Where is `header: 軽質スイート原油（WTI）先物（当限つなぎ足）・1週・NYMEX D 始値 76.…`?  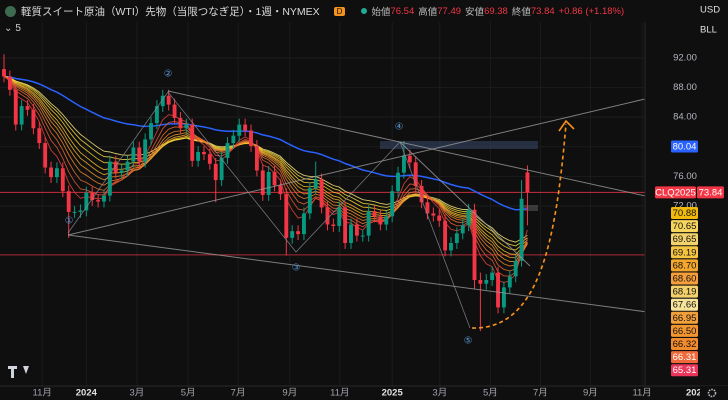 header: 軽質スイート原油（WTI）先物（当限つなぎ足）・1週・NYMEX D 始値 76.… is located at coordinates (345, 11).